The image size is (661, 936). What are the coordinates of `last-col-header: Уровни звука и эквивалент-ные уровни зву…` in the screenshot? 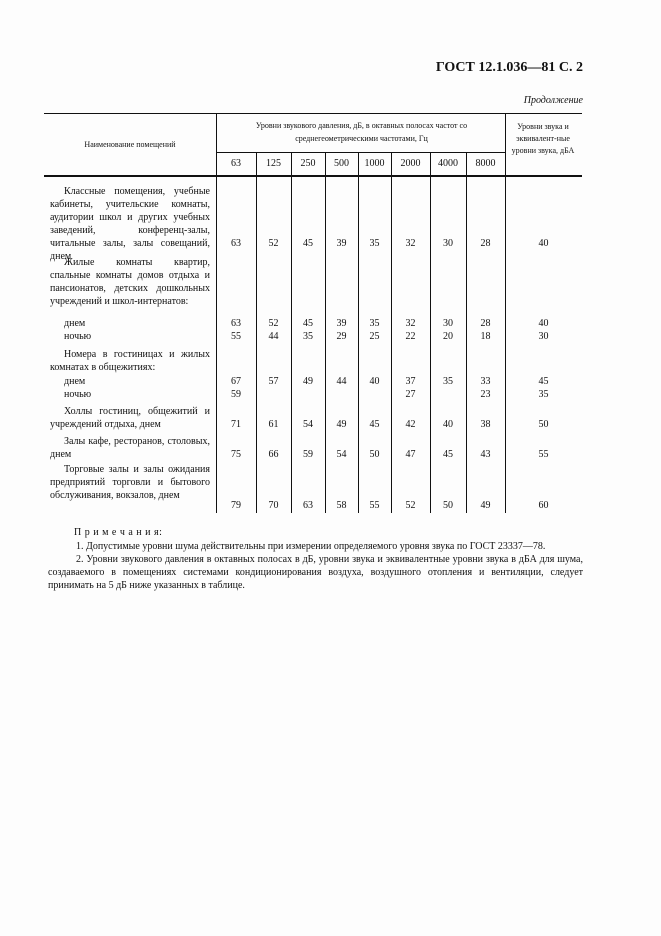 It's located at (543, 138).